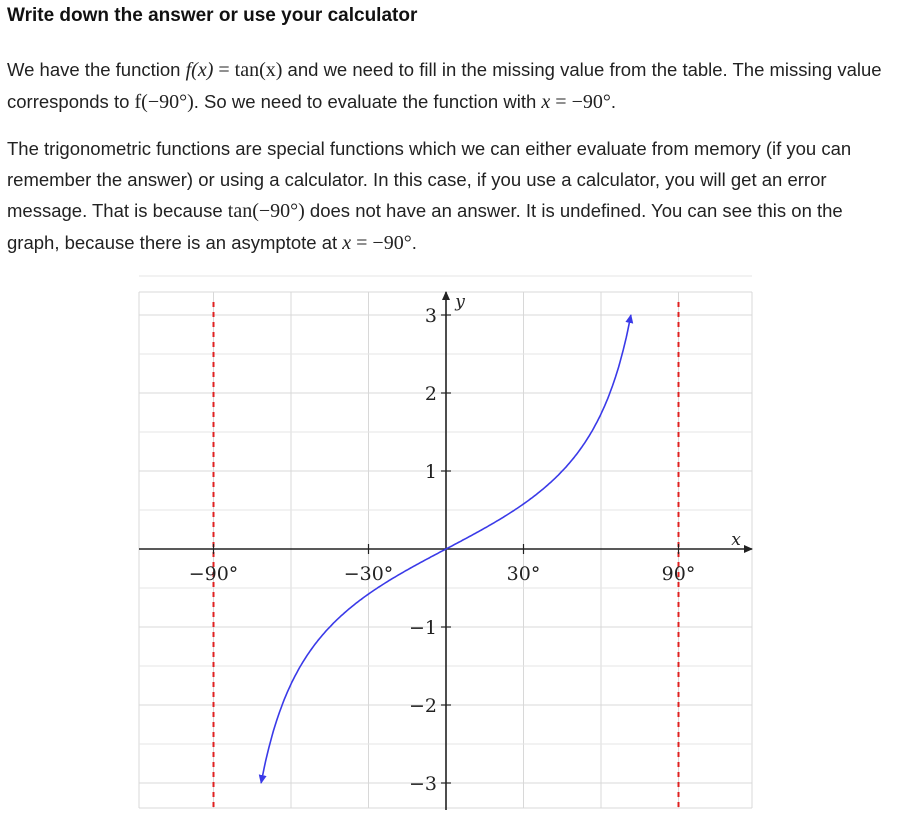 The height and width of the screenshot is (830, 912). Describe the element at coordinates (248, 70) in the screenshot. I see `math-eq-tan: = tan(x)` at that location.